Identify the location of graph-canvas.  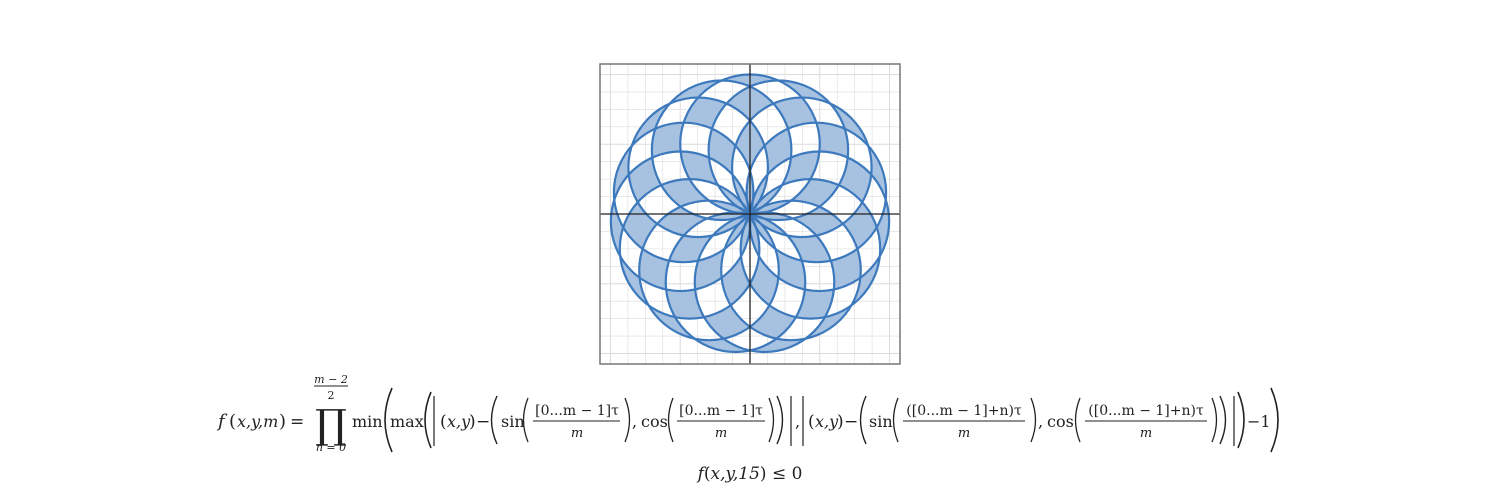
(750, 214).